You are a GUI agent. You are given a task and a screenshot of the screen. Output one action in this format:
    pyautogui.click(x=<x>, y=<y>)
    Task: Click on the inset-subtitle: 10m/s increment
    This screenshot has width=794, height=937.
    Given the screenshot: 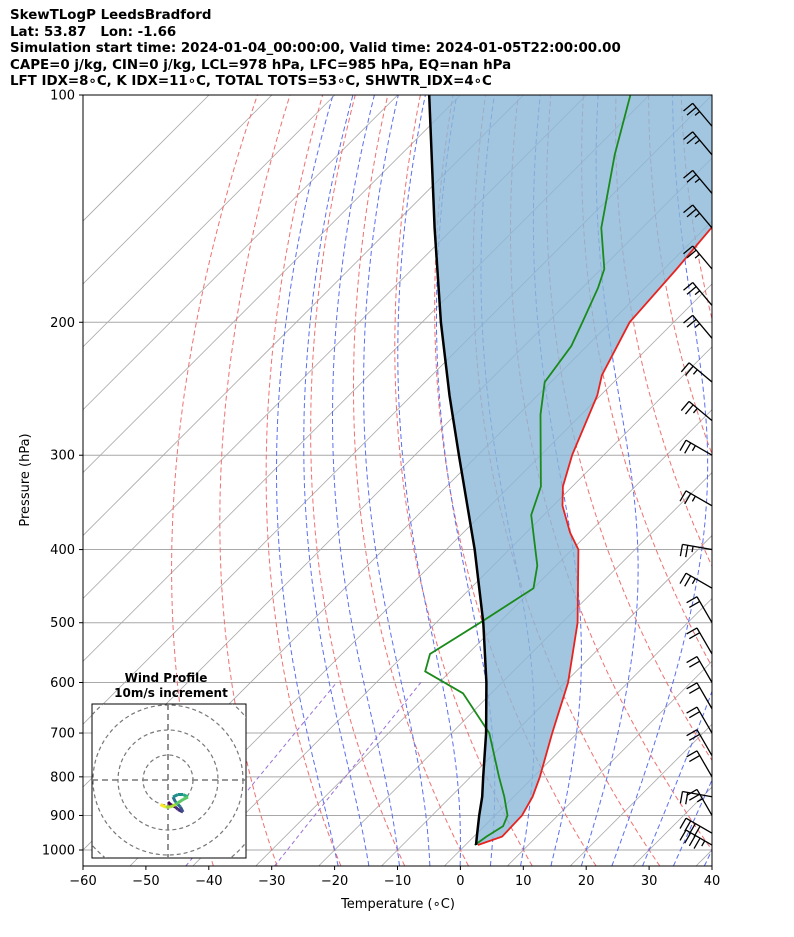 What is the action you would take?
    pyautogui.click(x=171, y=693)
    